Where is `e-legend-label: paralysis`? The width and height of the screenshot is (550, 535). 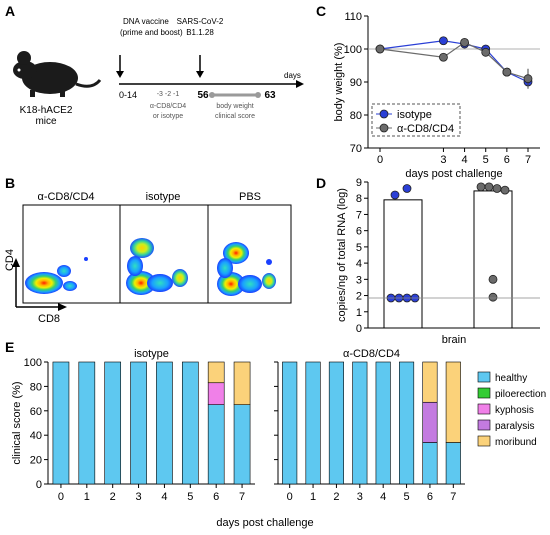 e-legend-label: paralysis is located at coordinates (514, 426).